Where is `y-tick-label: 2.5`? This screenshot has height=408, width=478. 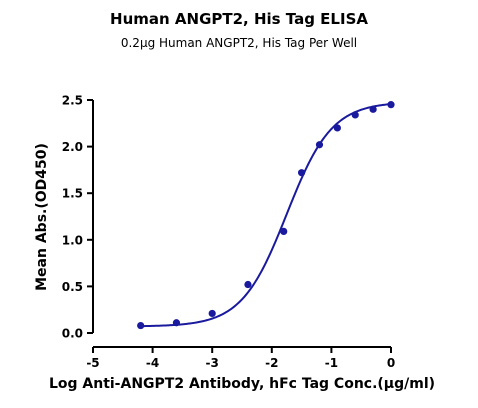 y-tick-label: 2.5 is located at coordinates (72, 101).